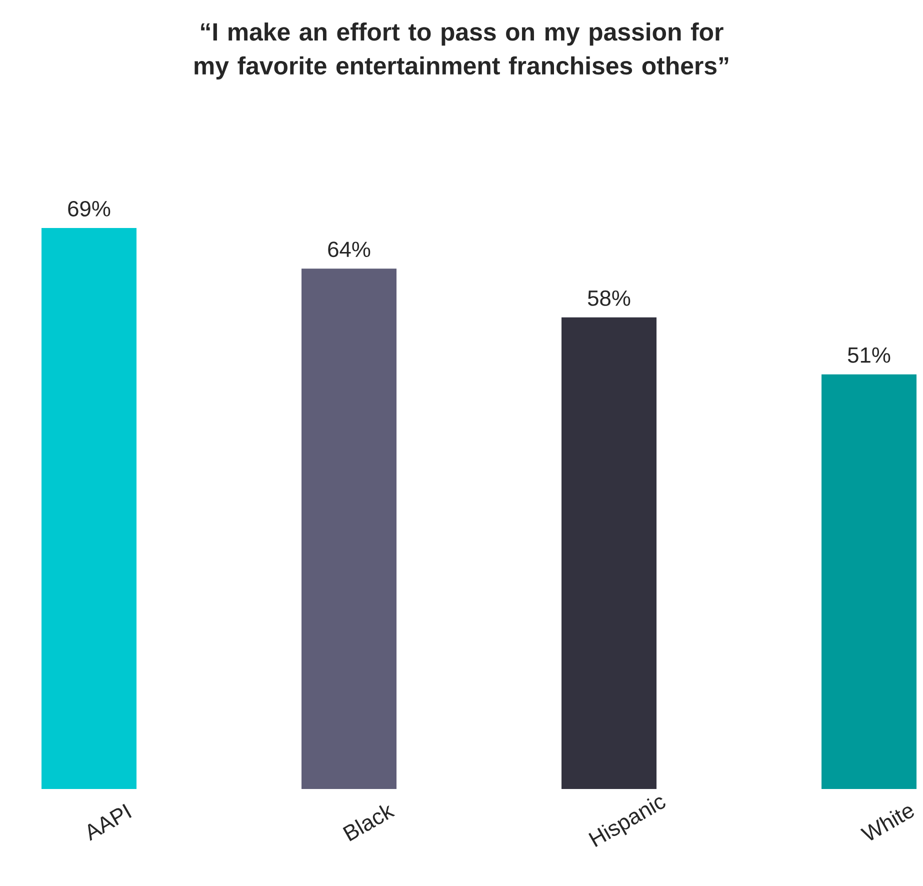 The height and width of the screenshot is (886, 923). I want to click on x-tick-label: Black, so click(369, 823).